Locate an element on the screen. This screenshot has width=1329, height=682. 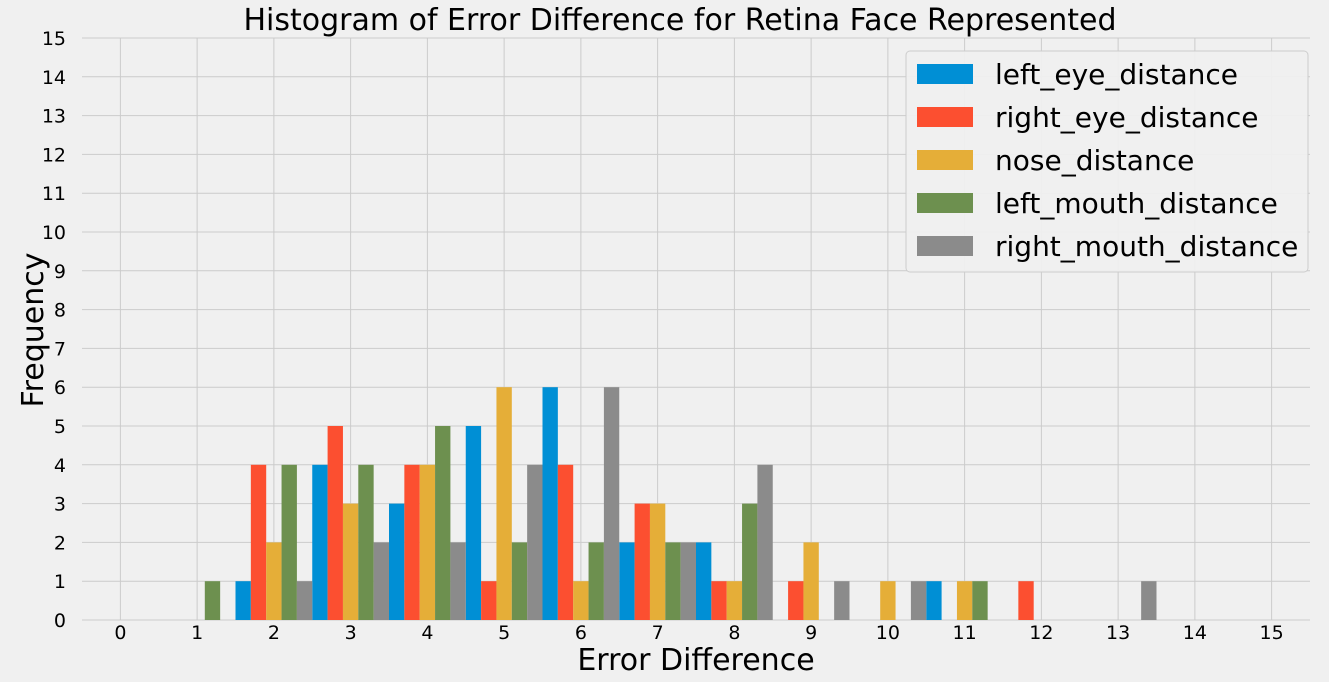
x-tick-label: 7 is located at coordinates (658, 633).